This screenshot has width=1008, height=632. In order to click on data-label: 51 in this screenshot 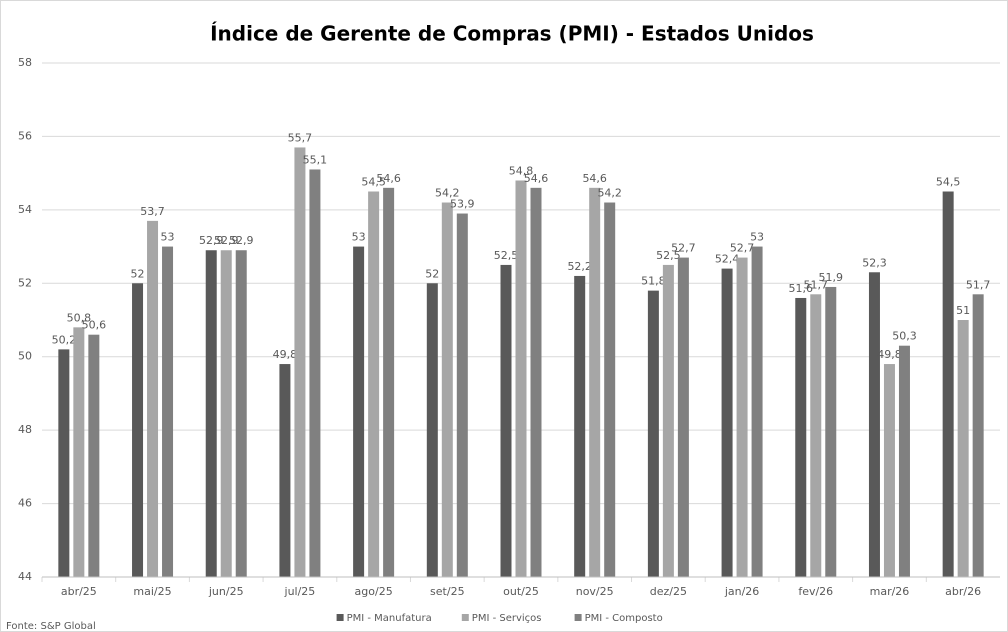, I will do `click(963, 310)`.